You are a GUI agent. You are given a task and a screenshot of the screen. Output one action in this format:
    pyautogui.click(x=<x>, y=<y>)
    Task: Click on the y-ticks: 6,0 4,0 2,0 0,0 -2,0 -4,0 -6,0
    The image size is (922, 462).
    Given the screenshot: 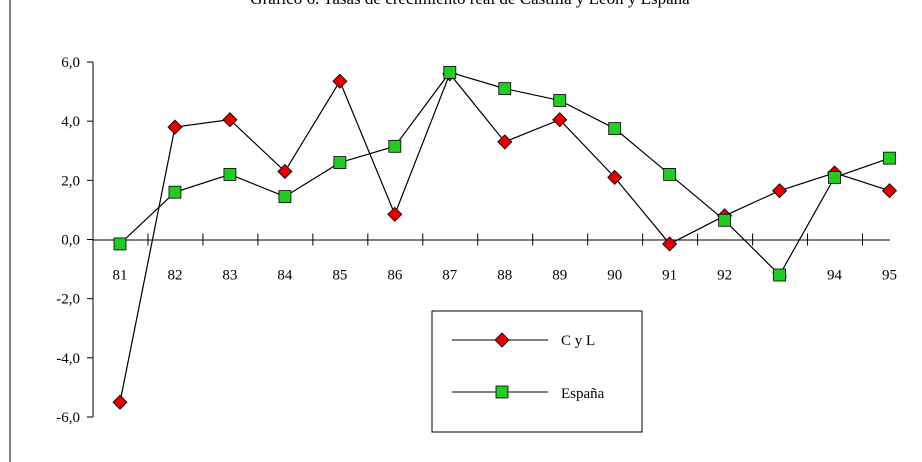 What is the action you would take?
    pyautogui.click(x=74, y=240)
    